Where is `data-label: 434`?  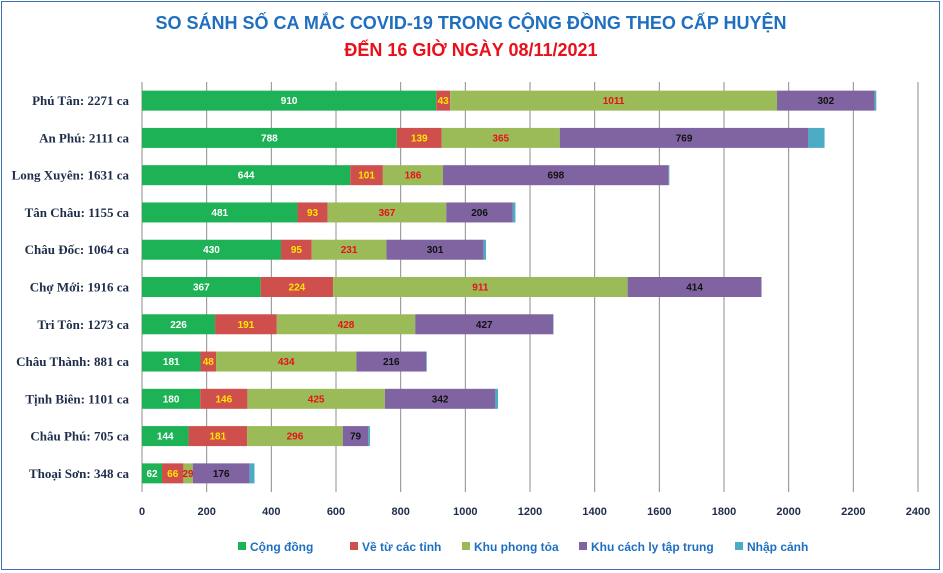 data-label: 434 is located at coordinates (286, 362).